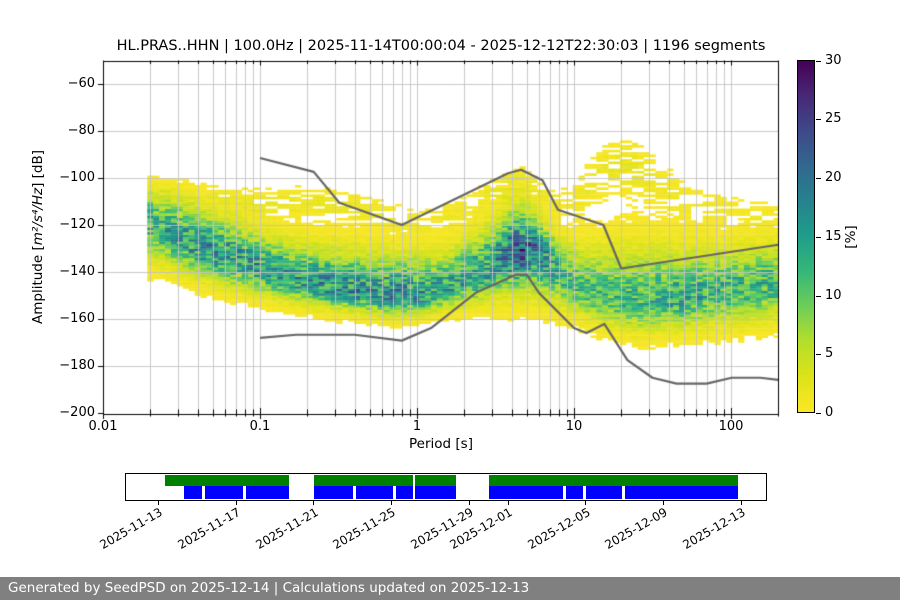 This screenshot has height=600, width=900. I want to click on timeline-availability-bar, so click(446, 487).